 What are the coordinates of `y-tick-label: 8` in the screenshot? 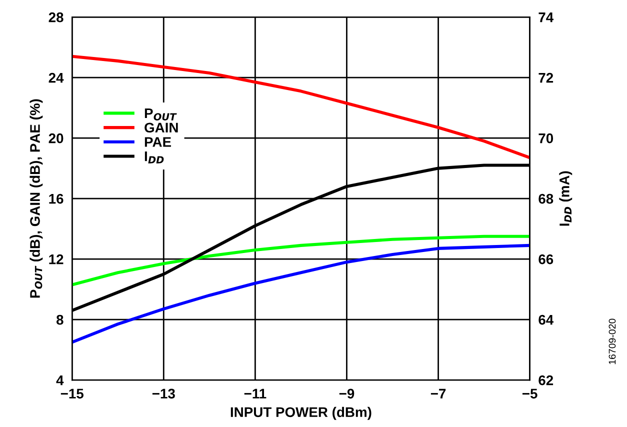 It's located at (60, 319).